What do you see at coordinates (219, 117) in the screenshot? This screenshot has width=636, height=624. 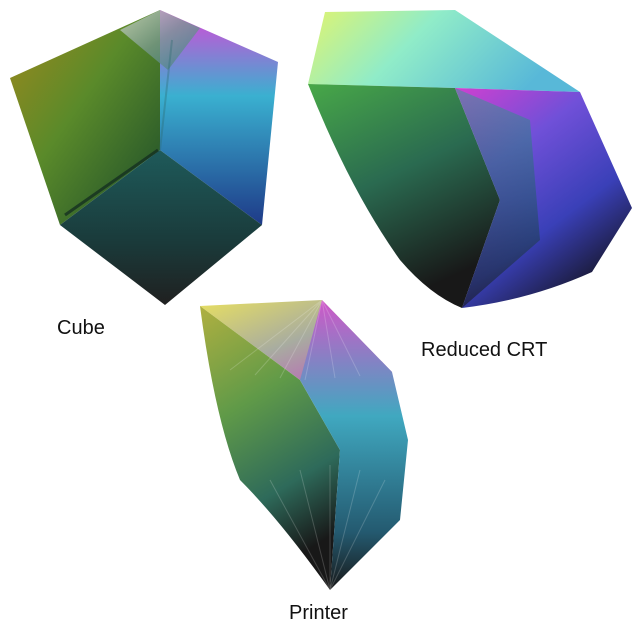 I see `cube-right-face` at bounding box center [219, 117].